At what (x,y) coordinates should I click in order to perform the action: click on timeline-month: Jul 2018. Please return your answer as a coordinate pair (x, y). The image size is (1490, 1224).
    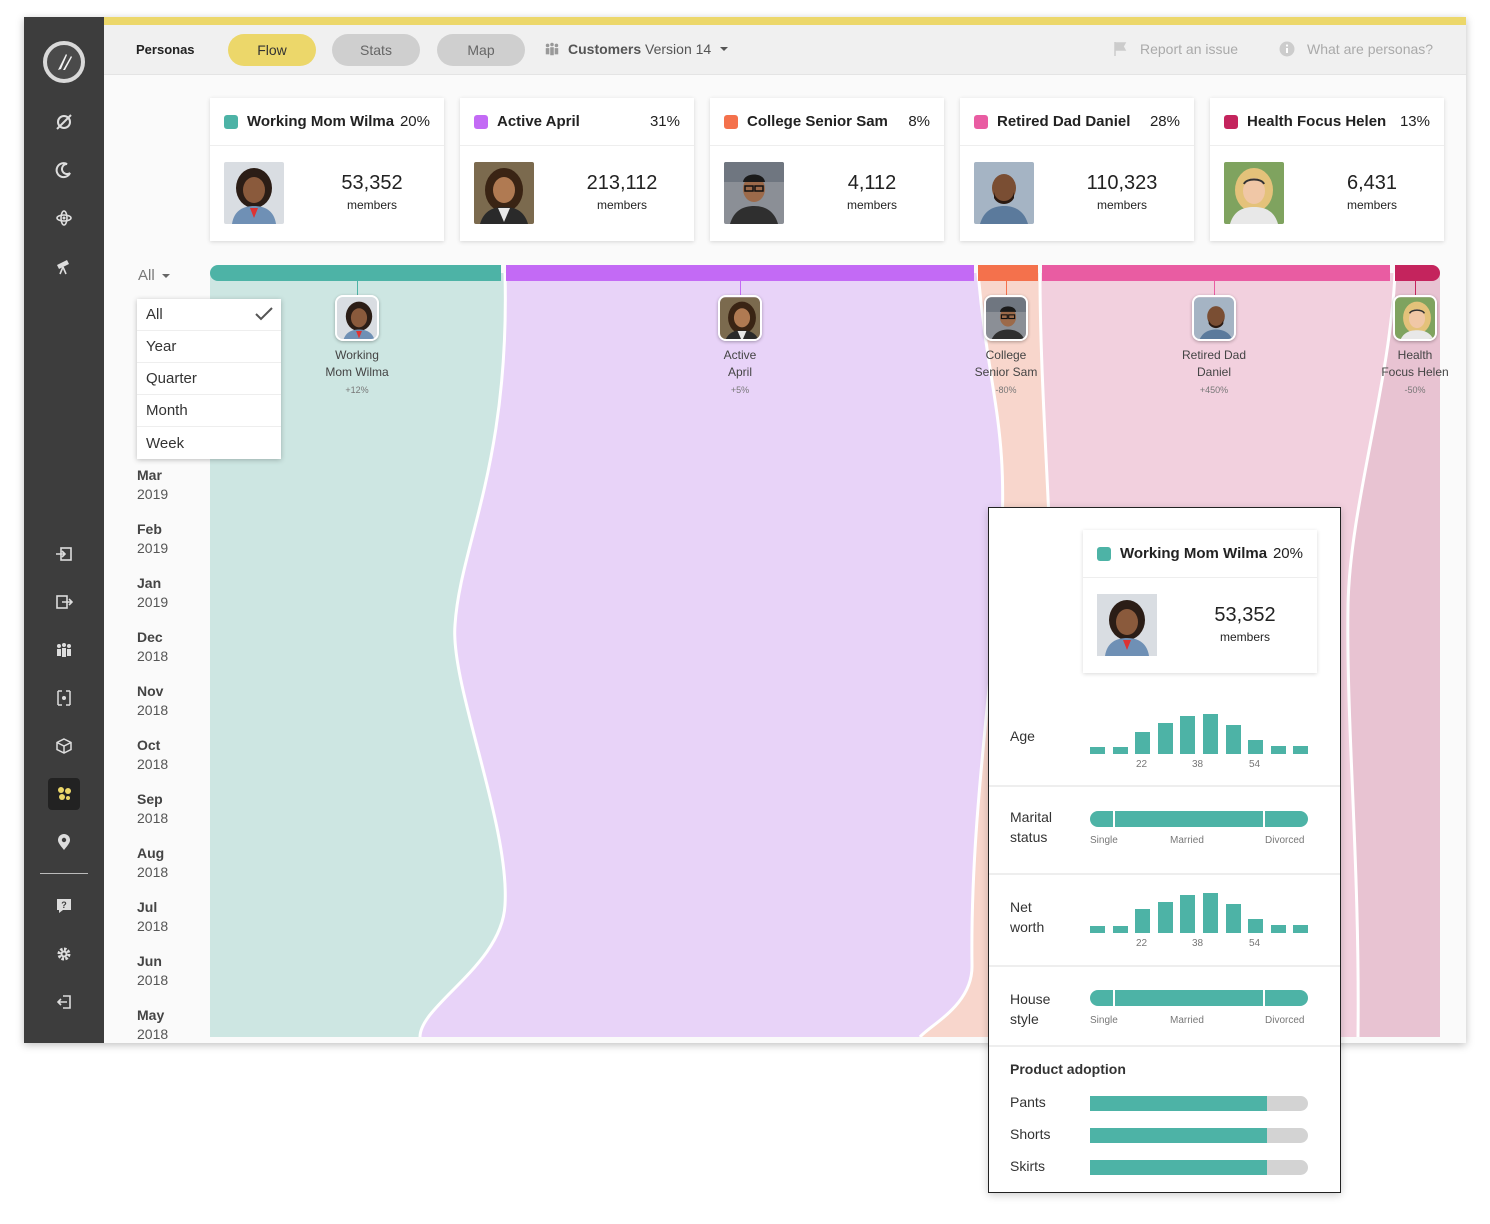
    Looking at the image, I should click on (167, 917).